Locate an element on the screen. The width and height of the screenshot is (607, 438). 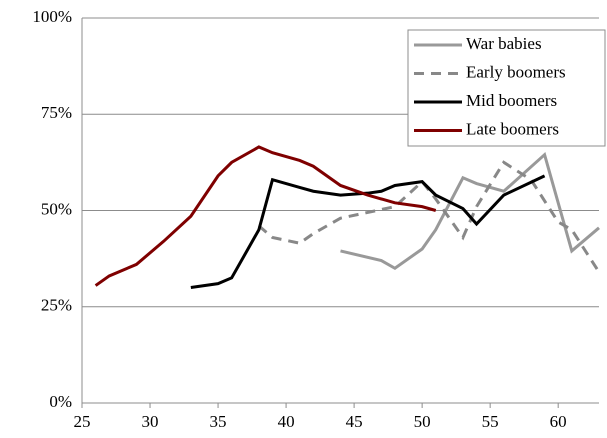
x-tick-label: 35 is located at coordinates (218, 421).